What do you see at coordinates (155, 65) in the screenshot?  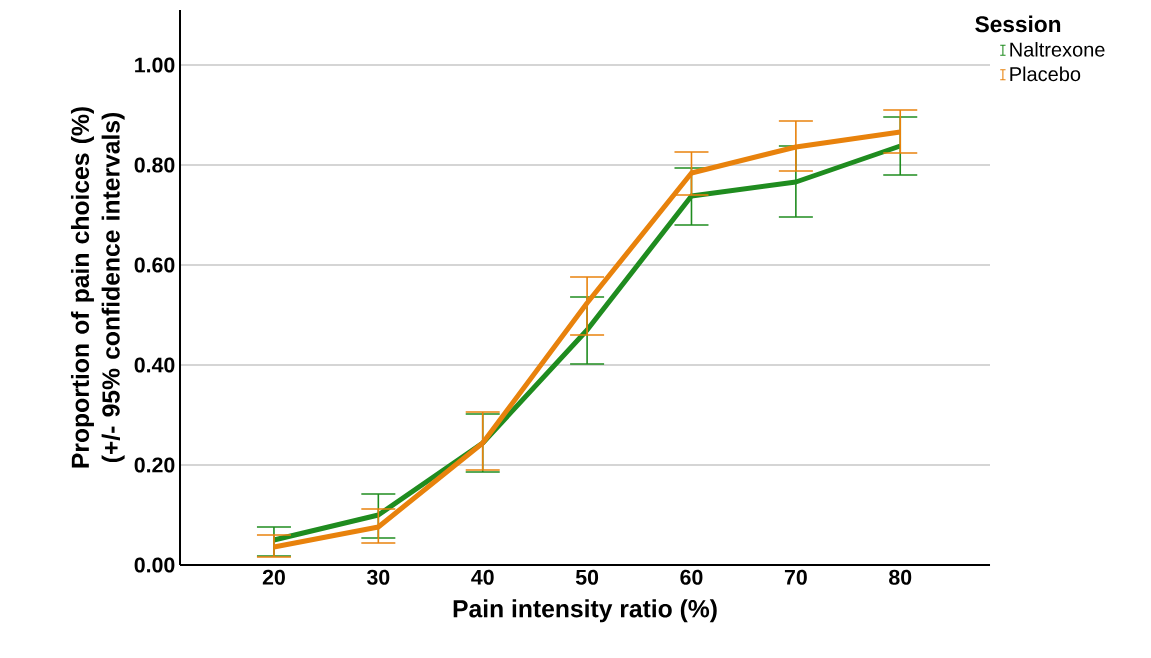 I see `y-tick-label: 1.00` at bounding box center [155, 65].